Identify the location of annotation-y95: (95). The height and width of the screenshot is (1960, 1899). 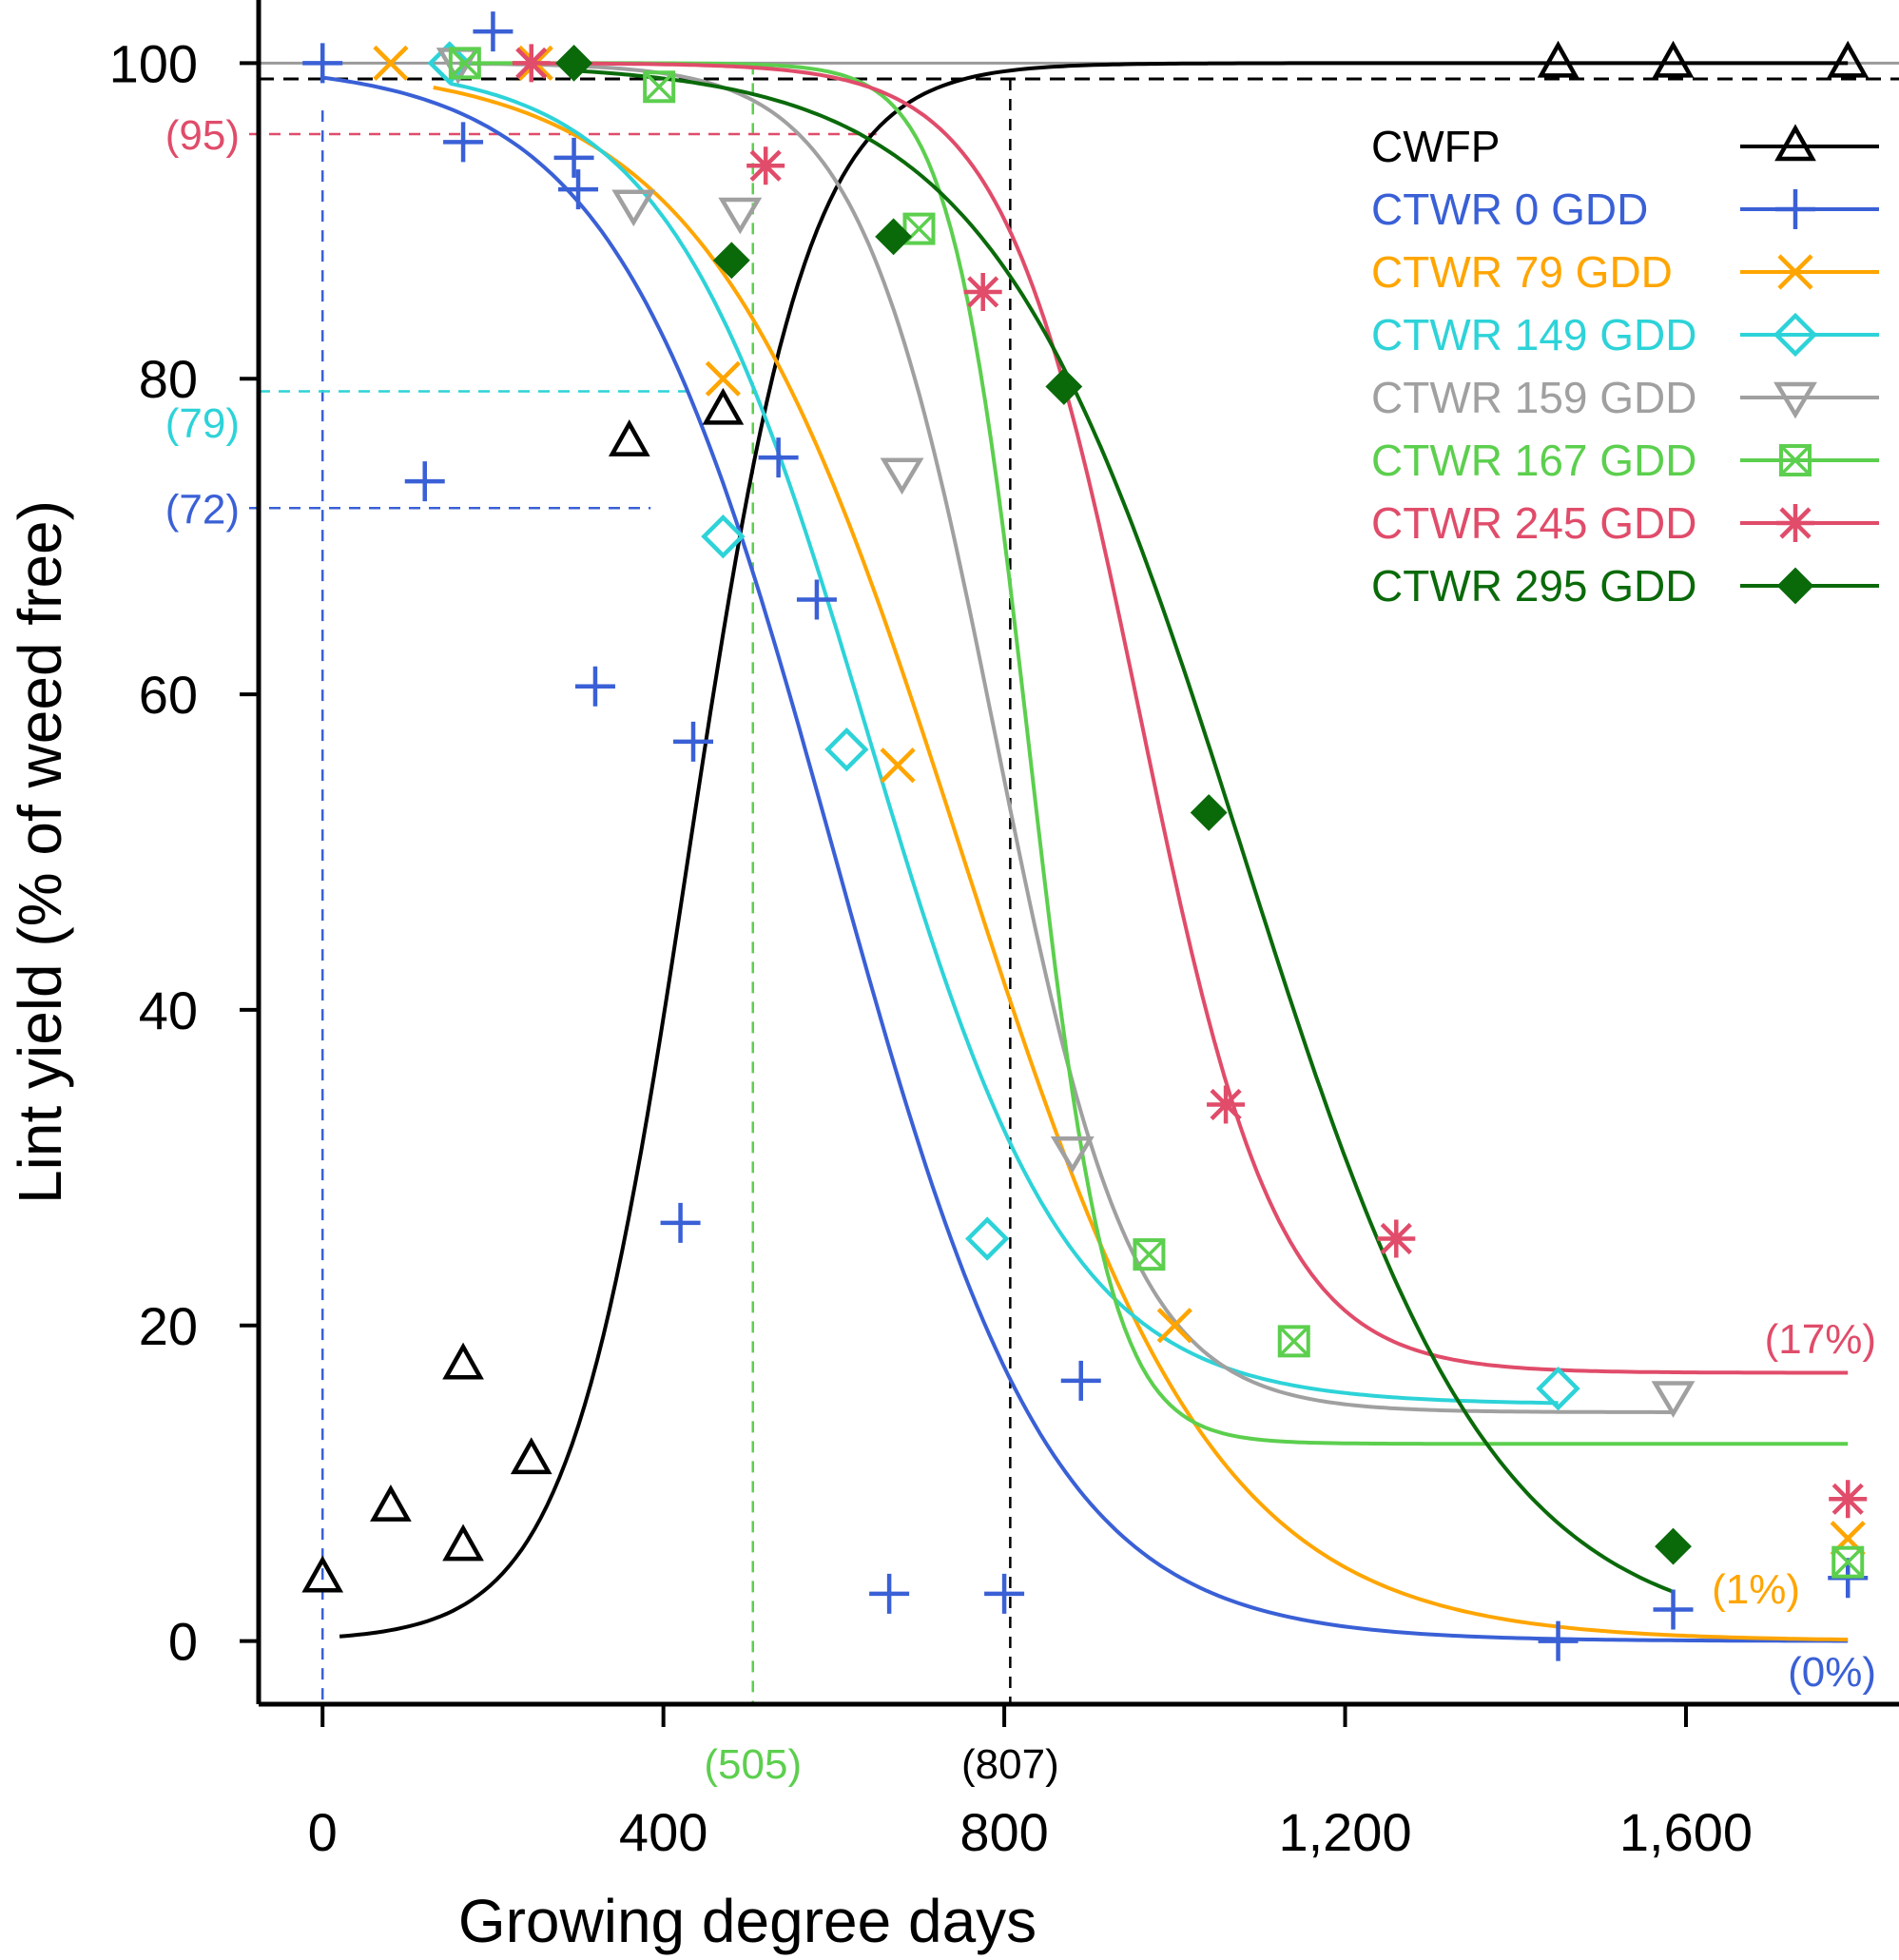
(202, 136).